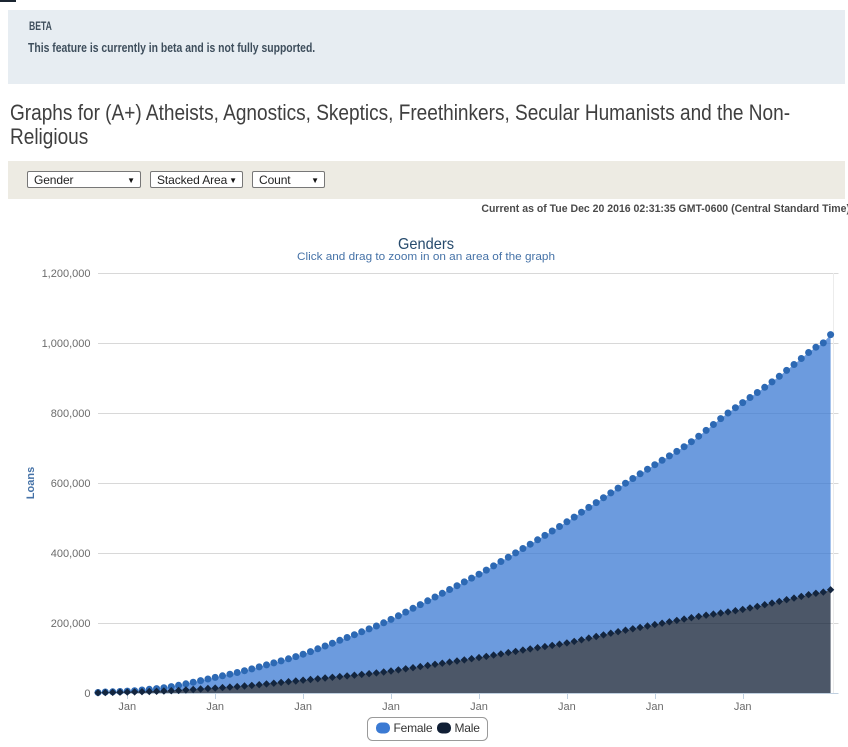 The width and height of the screenshot is (848, 747). Describe the element at coordinates (87, 694) in the screenshot. I see `svg-text: 0` at that location.